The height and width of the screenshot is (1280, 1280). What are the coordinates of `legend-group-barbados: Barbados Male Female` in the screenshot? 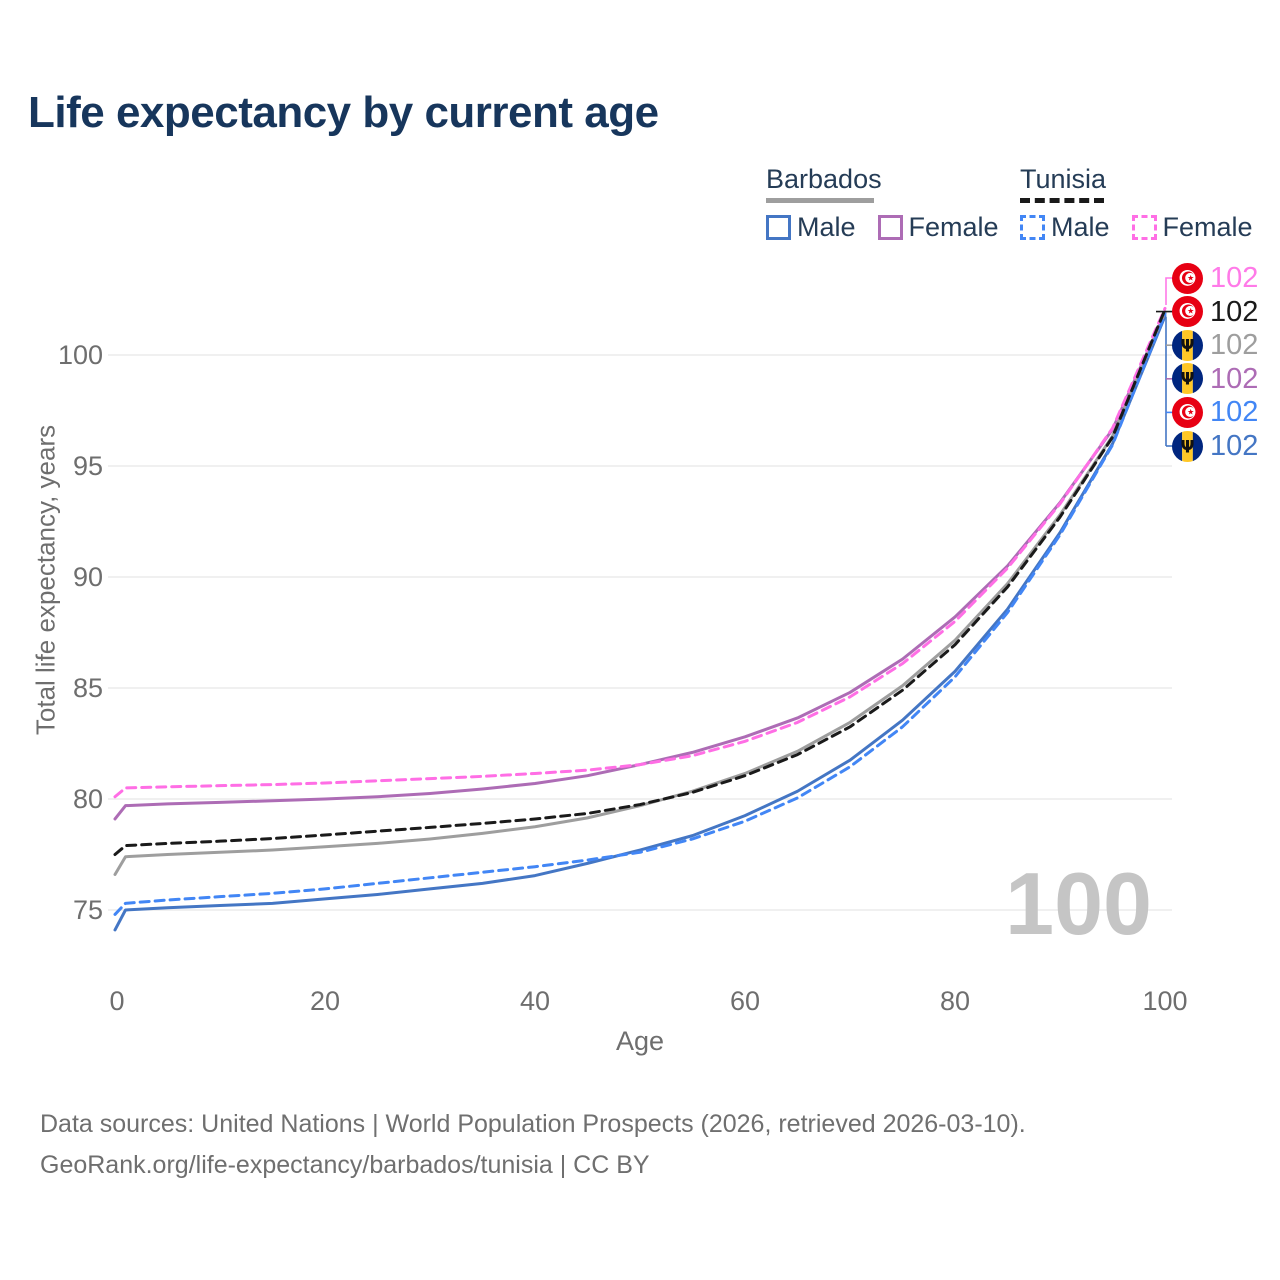 It's located at (893, 203).